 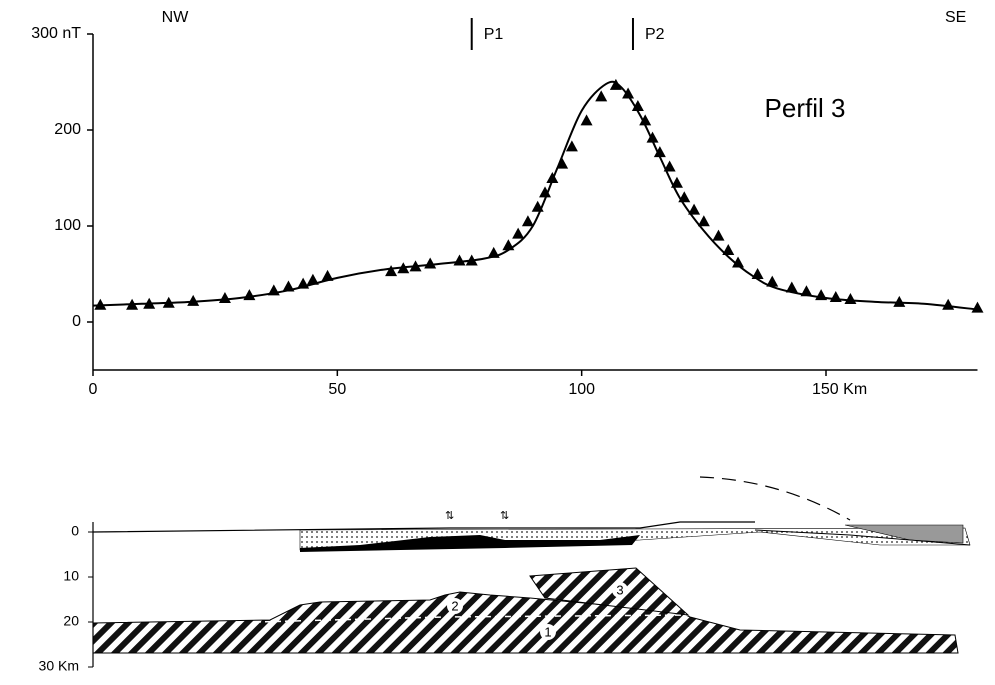 I want to click on y-tick-label: 200, so click(x=67, y=129).